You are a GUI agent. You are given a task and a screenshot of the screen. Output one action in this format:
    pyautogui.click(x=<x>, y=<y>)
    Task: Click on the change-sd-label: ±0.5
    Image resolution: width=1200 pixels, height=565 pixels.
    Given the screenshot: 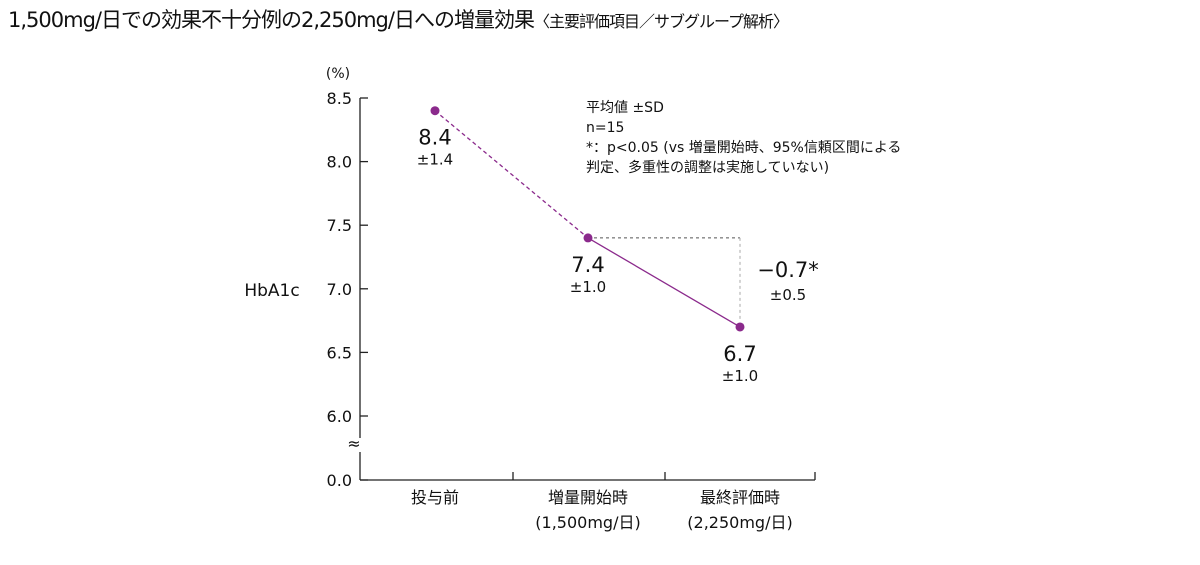 What is the action you would take?
    pyautogui.click(x=788, y=295)
    